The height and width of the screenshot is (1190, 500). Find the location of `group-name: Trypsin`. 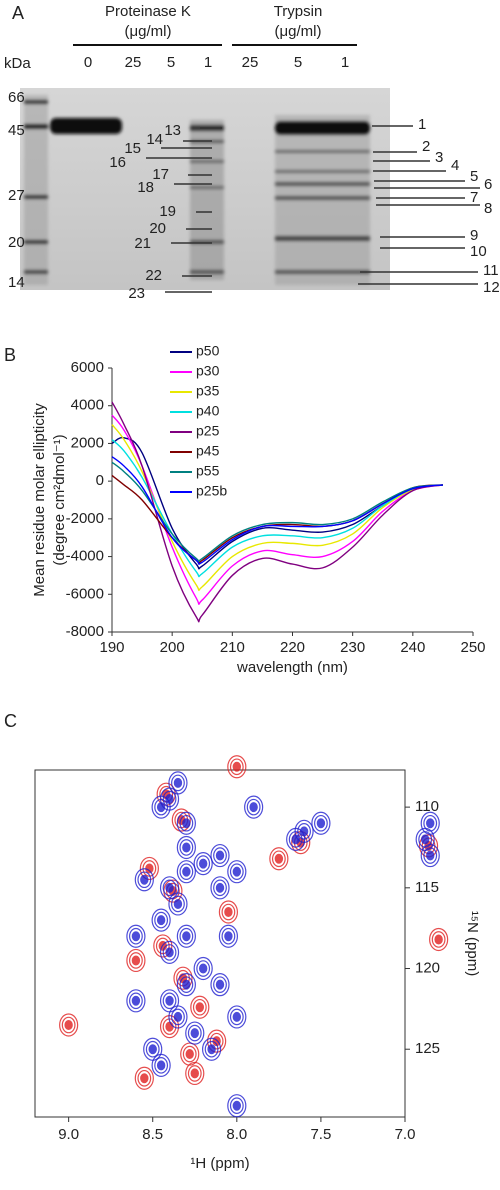

group-name: Trypsin is located at coordinates (298, 11).